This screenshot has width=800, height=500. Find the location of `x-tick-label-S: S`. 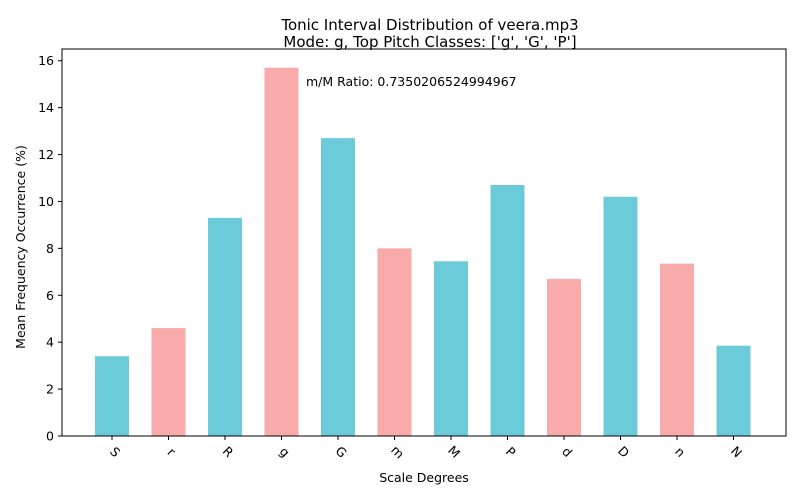

x-tick-label-S: S is located at coordinates (115, 452).